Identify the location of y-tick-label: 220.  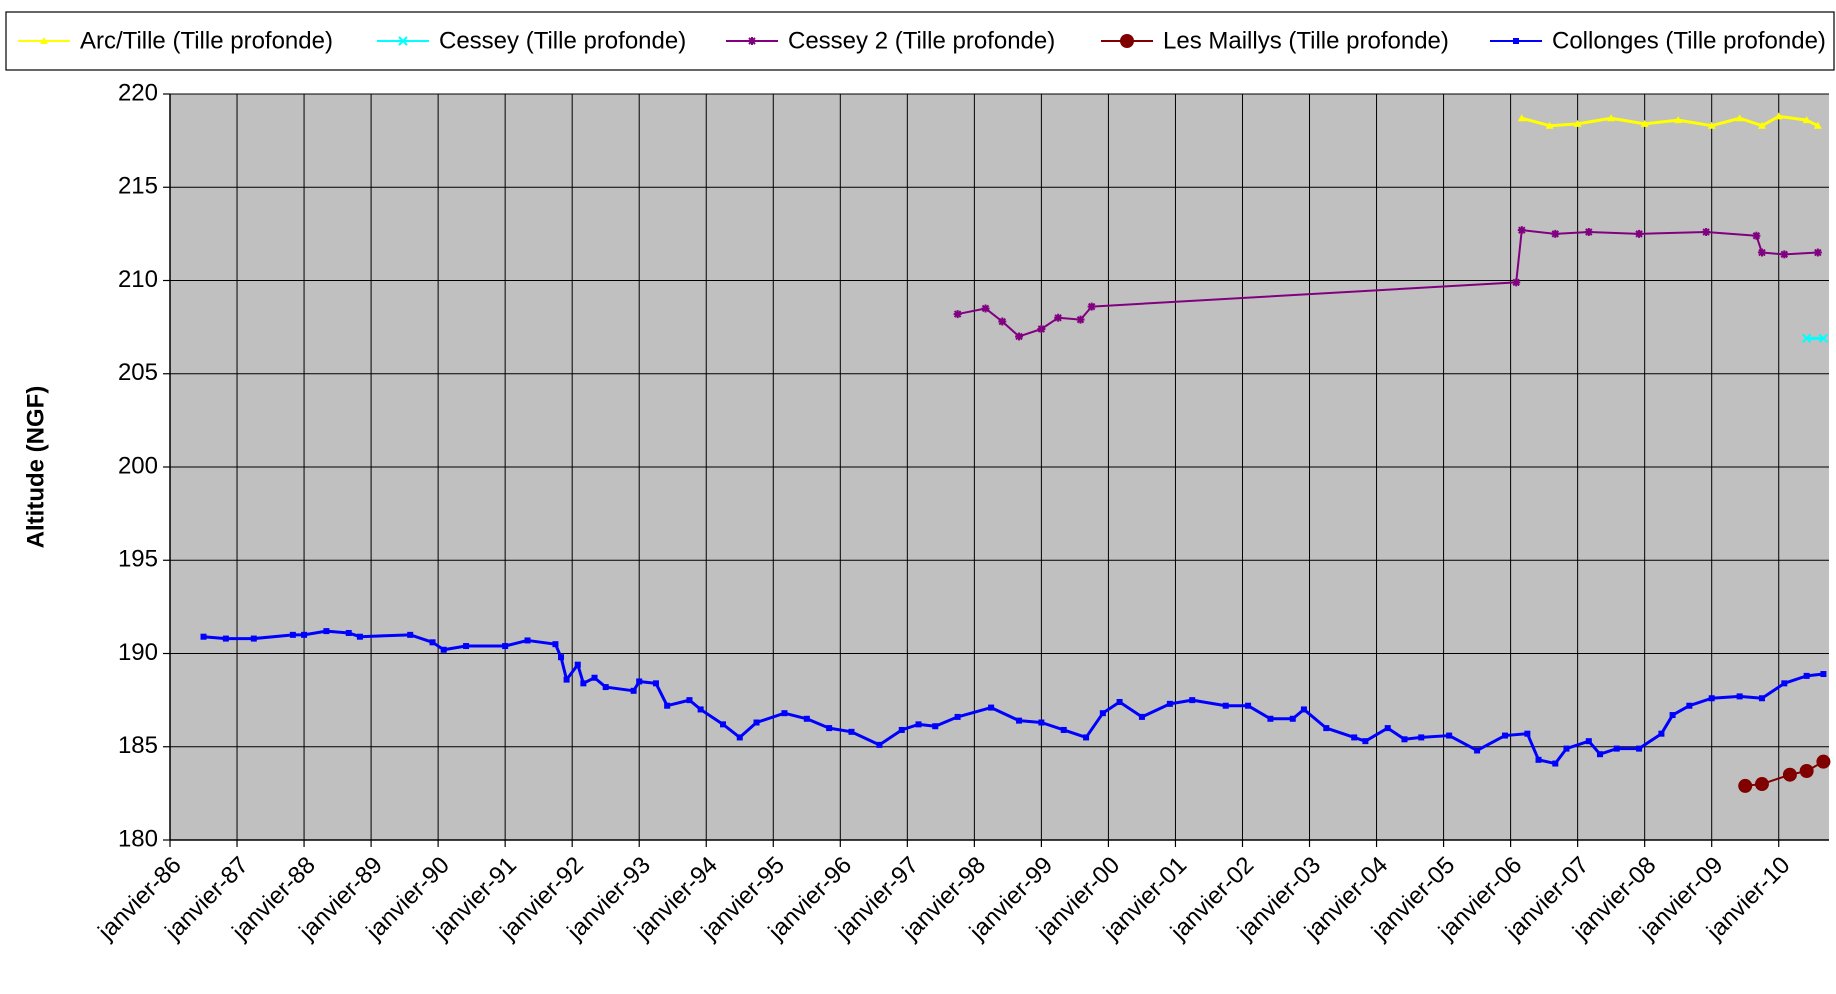
(138, 92).